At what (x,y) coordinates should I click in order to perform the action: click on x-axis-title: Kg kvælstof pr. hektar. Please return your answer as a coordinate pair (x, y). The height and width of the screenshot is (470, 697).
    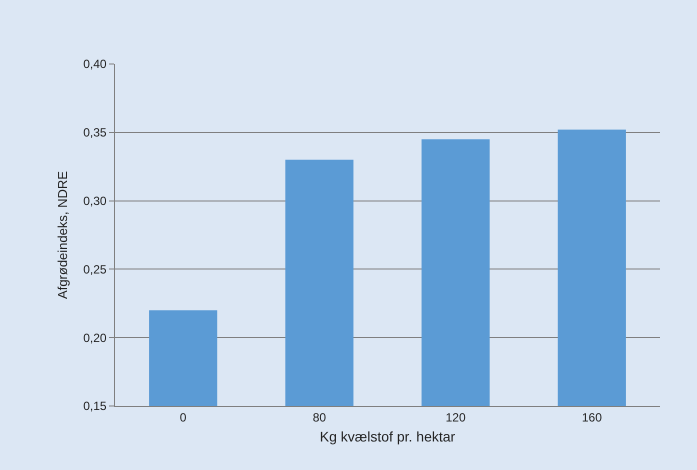
    Looking at the image, I should click on (388, 436).